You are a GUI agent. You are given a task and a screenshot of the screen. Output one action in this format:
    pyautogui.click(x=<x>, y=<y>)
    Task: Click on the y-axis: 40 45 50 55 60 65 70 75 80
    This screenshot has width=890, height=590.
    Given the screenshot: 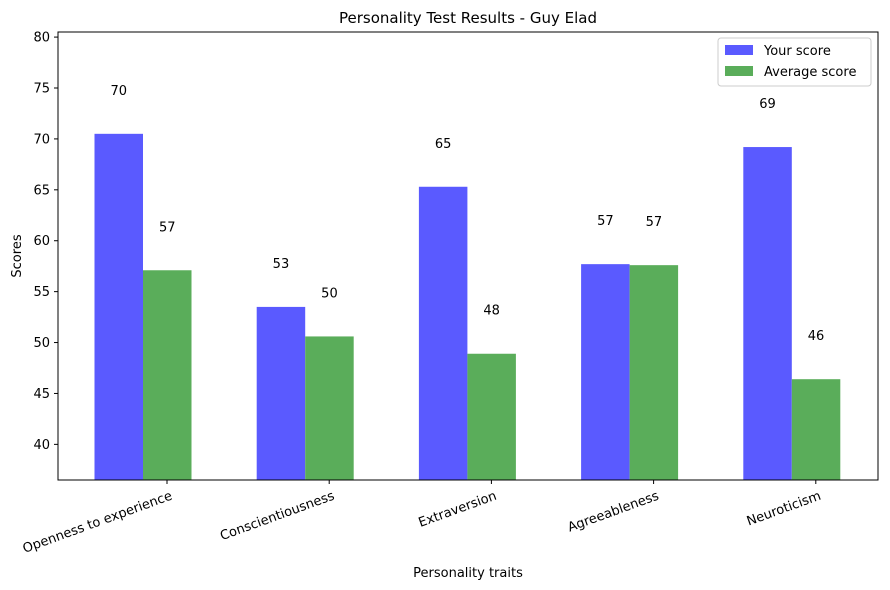 What is the action you would take?
    pyautogui.click(x=45, y=242)
    